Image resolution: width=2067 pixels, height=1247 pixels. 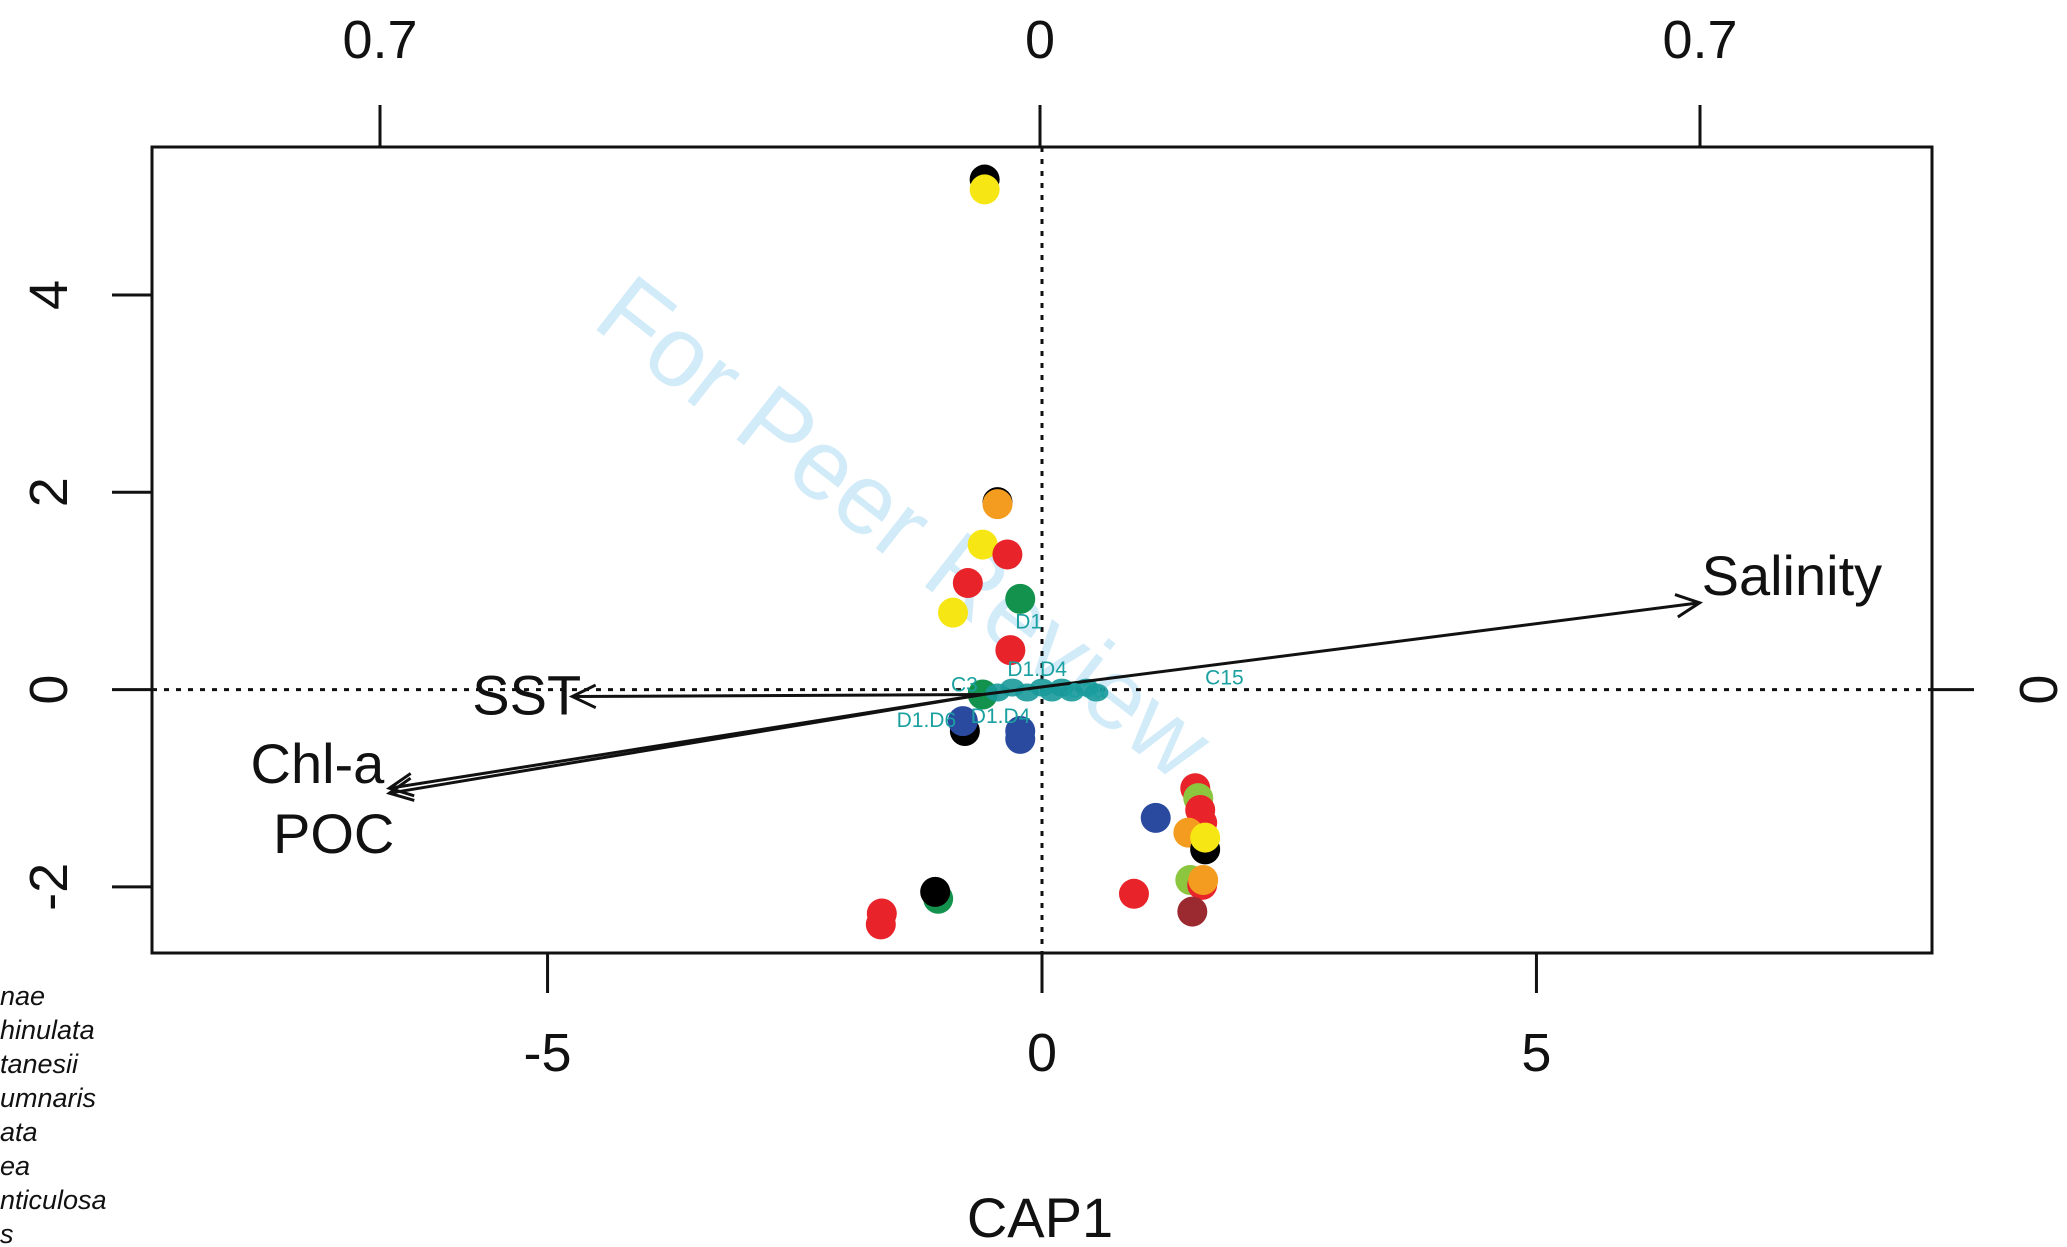 I want to click on vector-line-sst, so click(x=777, y=696).